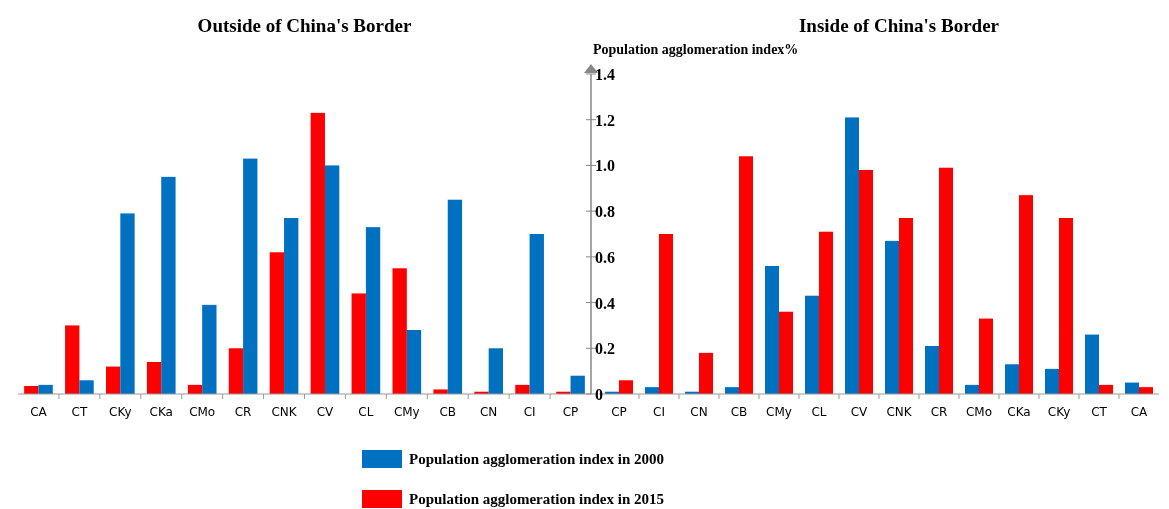  What do you see at coordinates (537, 499) in the screenshot?
I see `legend-label: Population agglomeration index in 2015` at bounding box center [537, 499].